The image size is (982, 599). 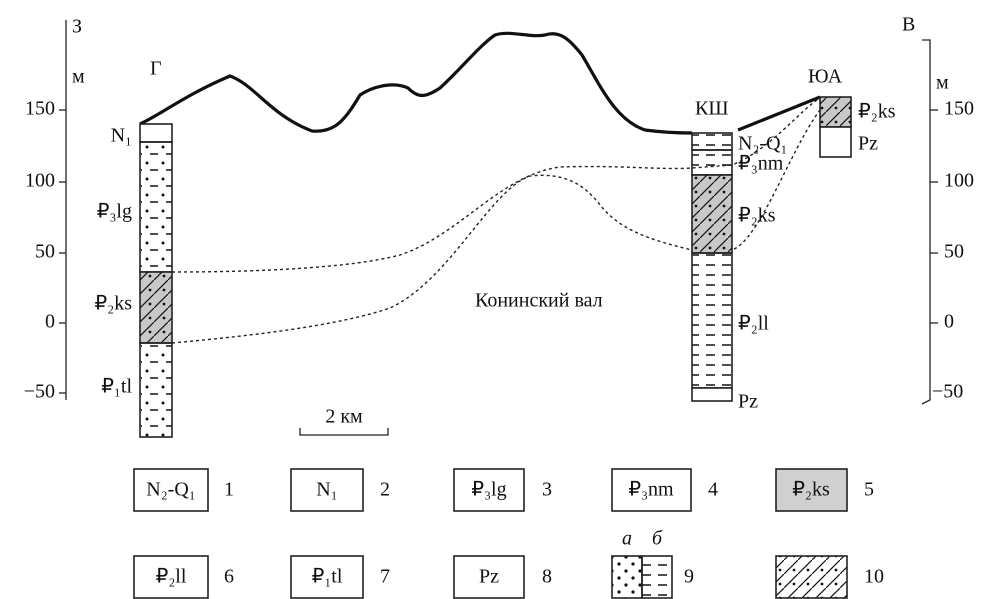 I want to click on legend-number: 9, so click(x=689, y=577).